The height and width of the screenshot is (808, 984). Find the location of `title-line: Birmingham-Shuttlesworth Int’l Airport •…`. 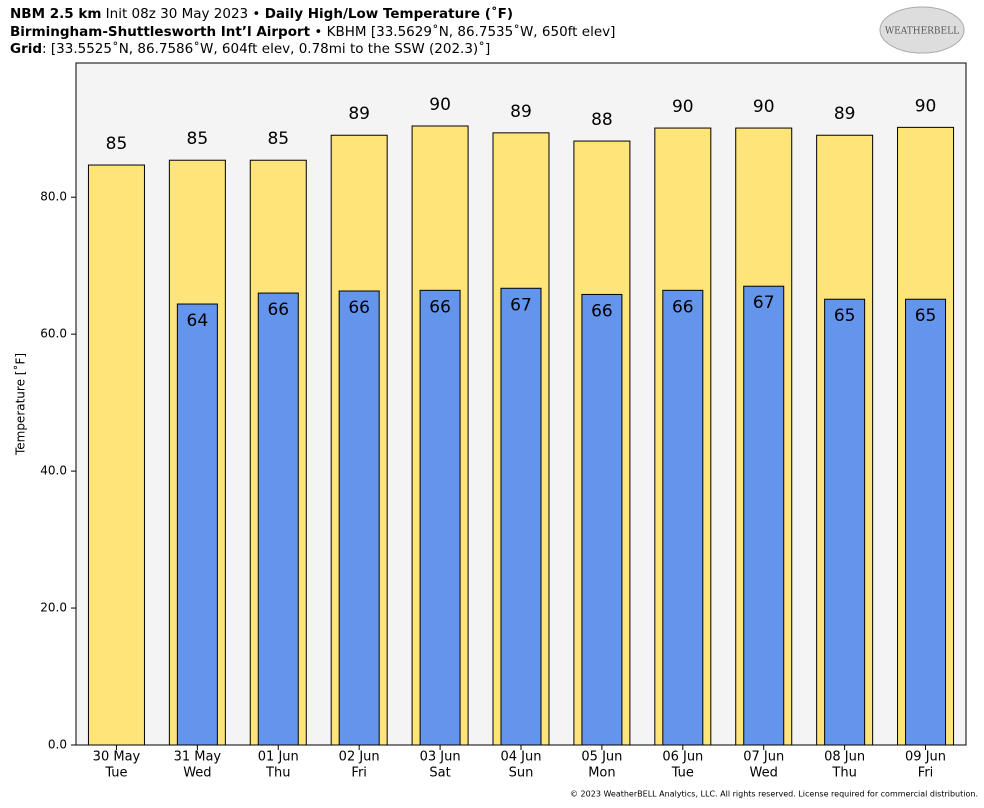

title-line: Birmingham-Shuttlesworth Int’l Airport •… is located at coordinates (312, 31).